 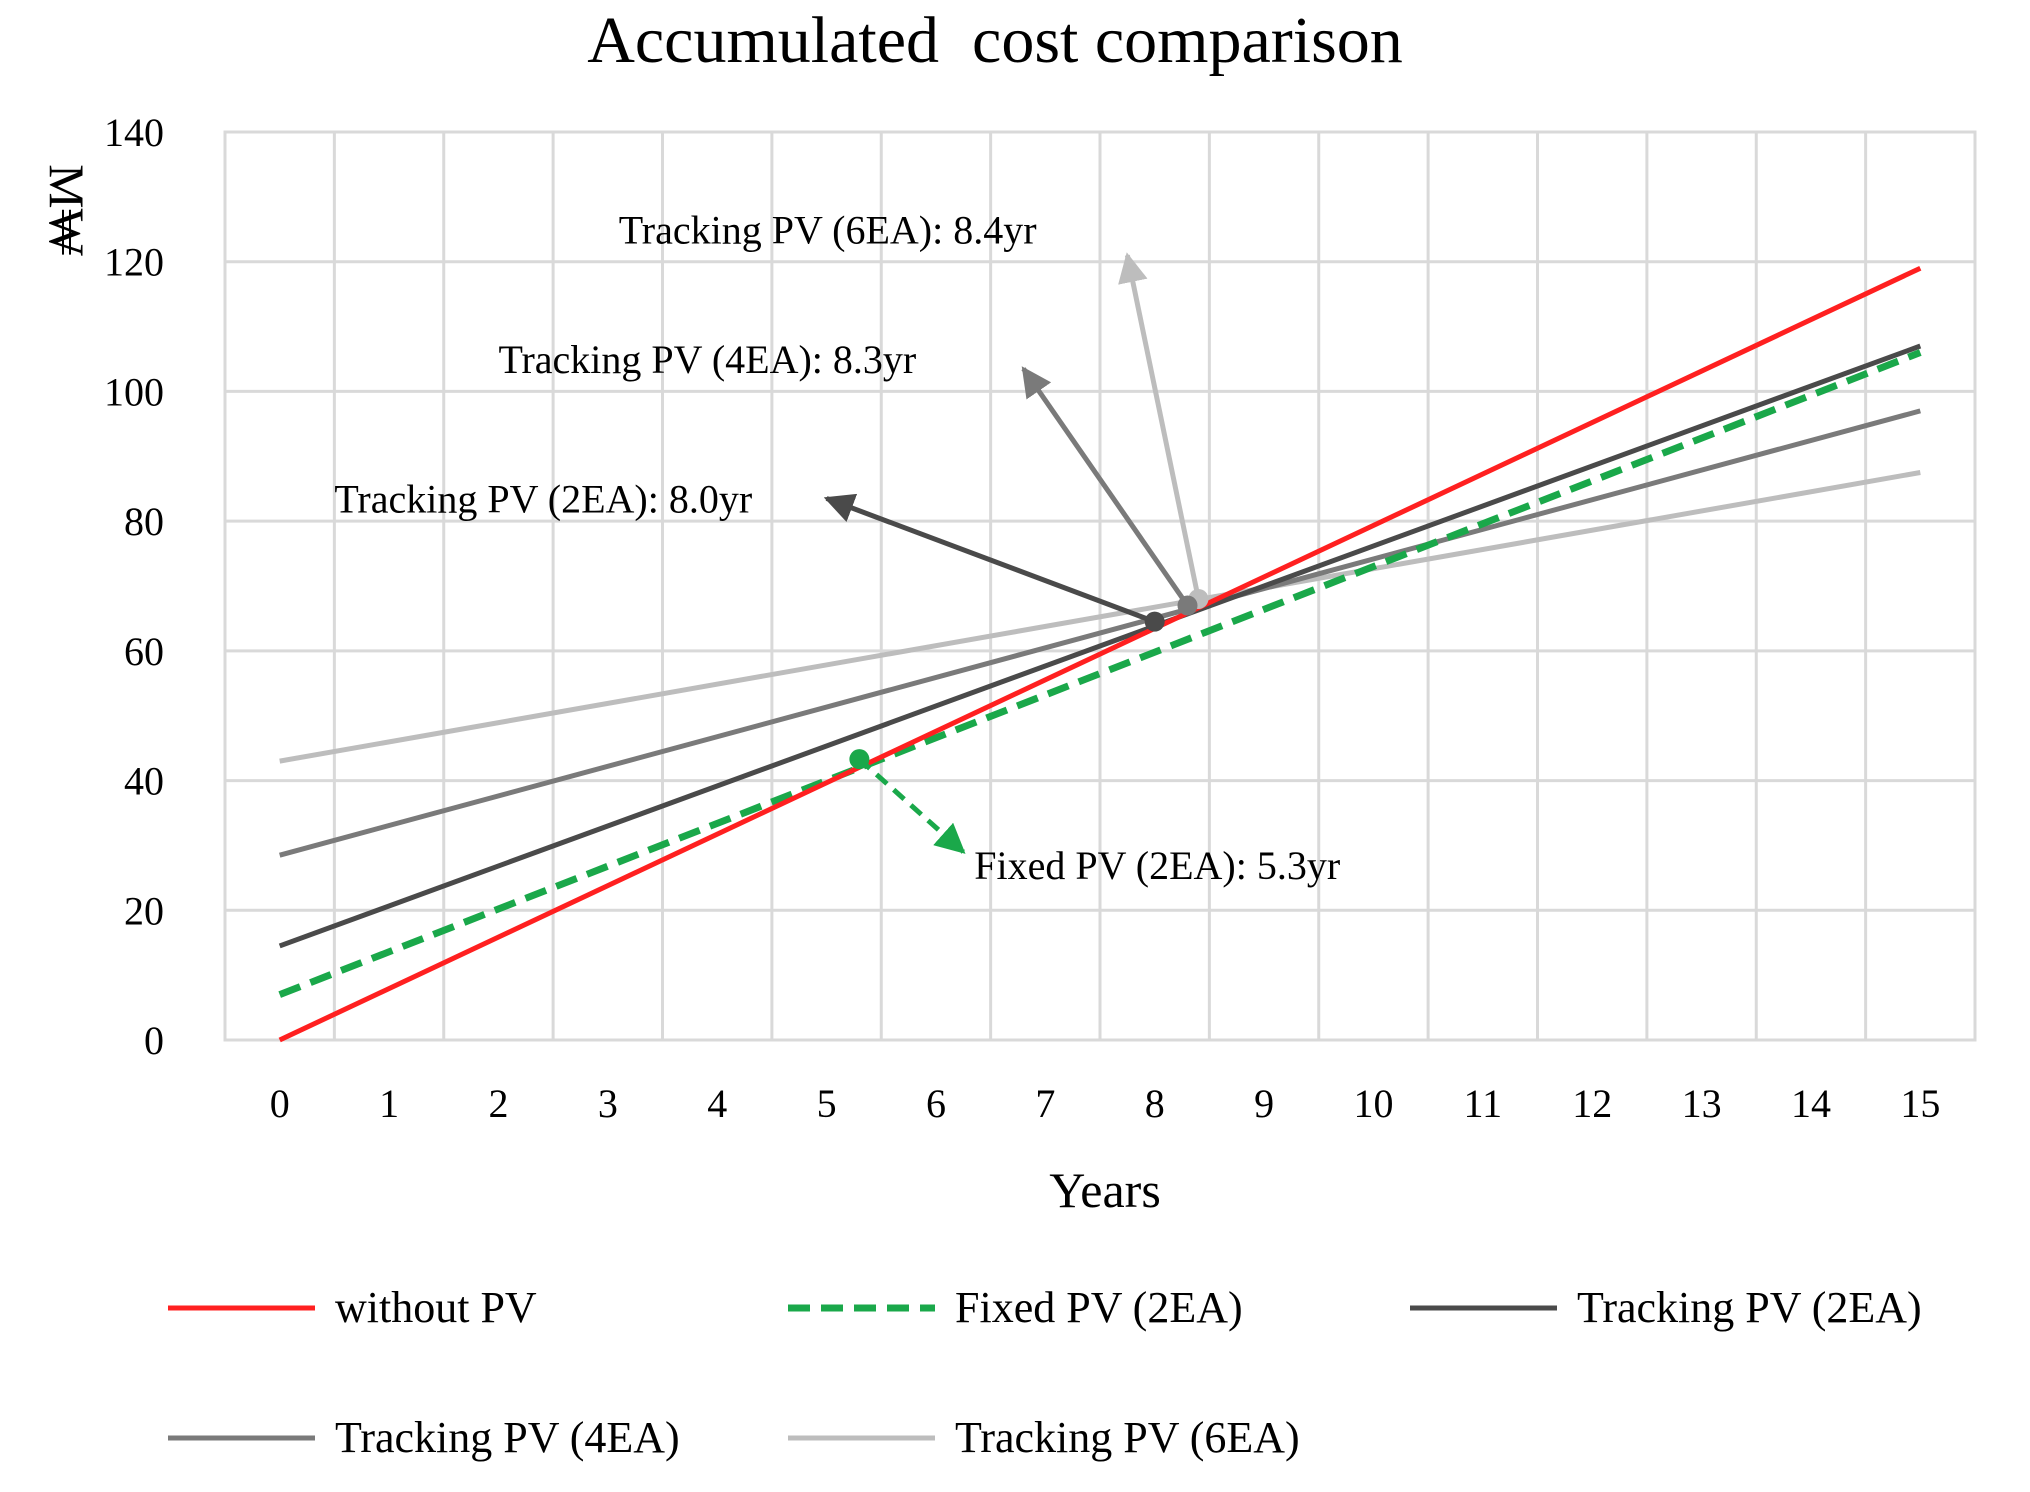 What do you see at coordinates (134, 586) in the screenshot?
I see `y-axis-ticks: 0 20 40 60 80 100 120 140` at bounding box center [134, 586].